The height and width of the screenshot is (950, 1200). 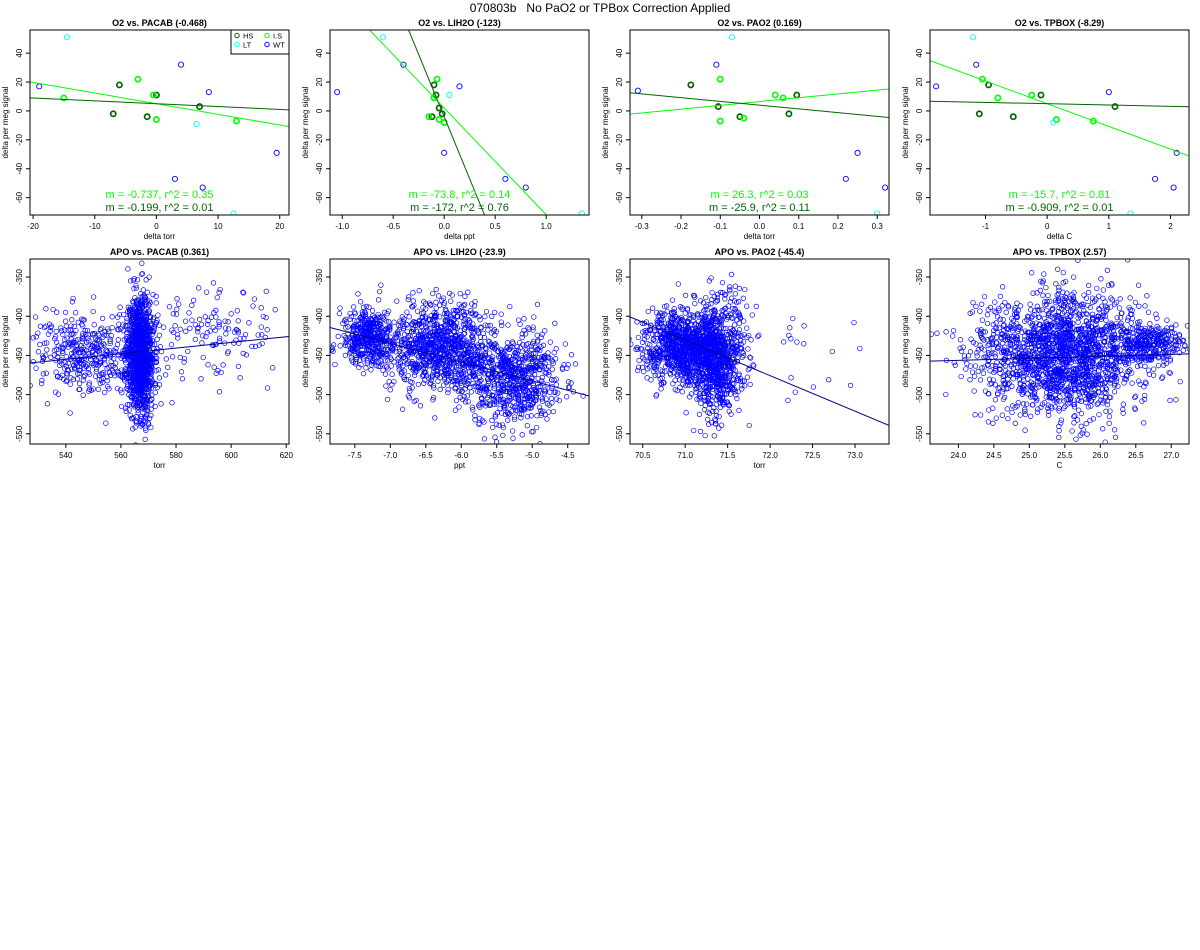 I want to click on chart-title: O2 vs. TPBOX (-8.29), so click(x=1060, y=23).